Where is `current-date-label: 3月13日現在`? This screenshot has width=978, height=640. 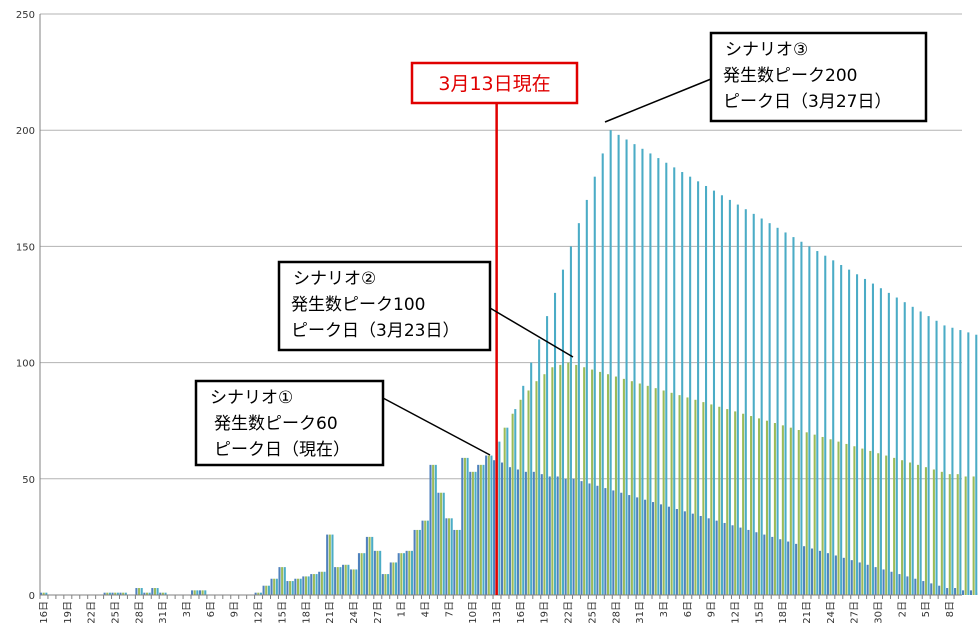 current-date-label: 3月13日現在 is located at coordinates (494, 84).